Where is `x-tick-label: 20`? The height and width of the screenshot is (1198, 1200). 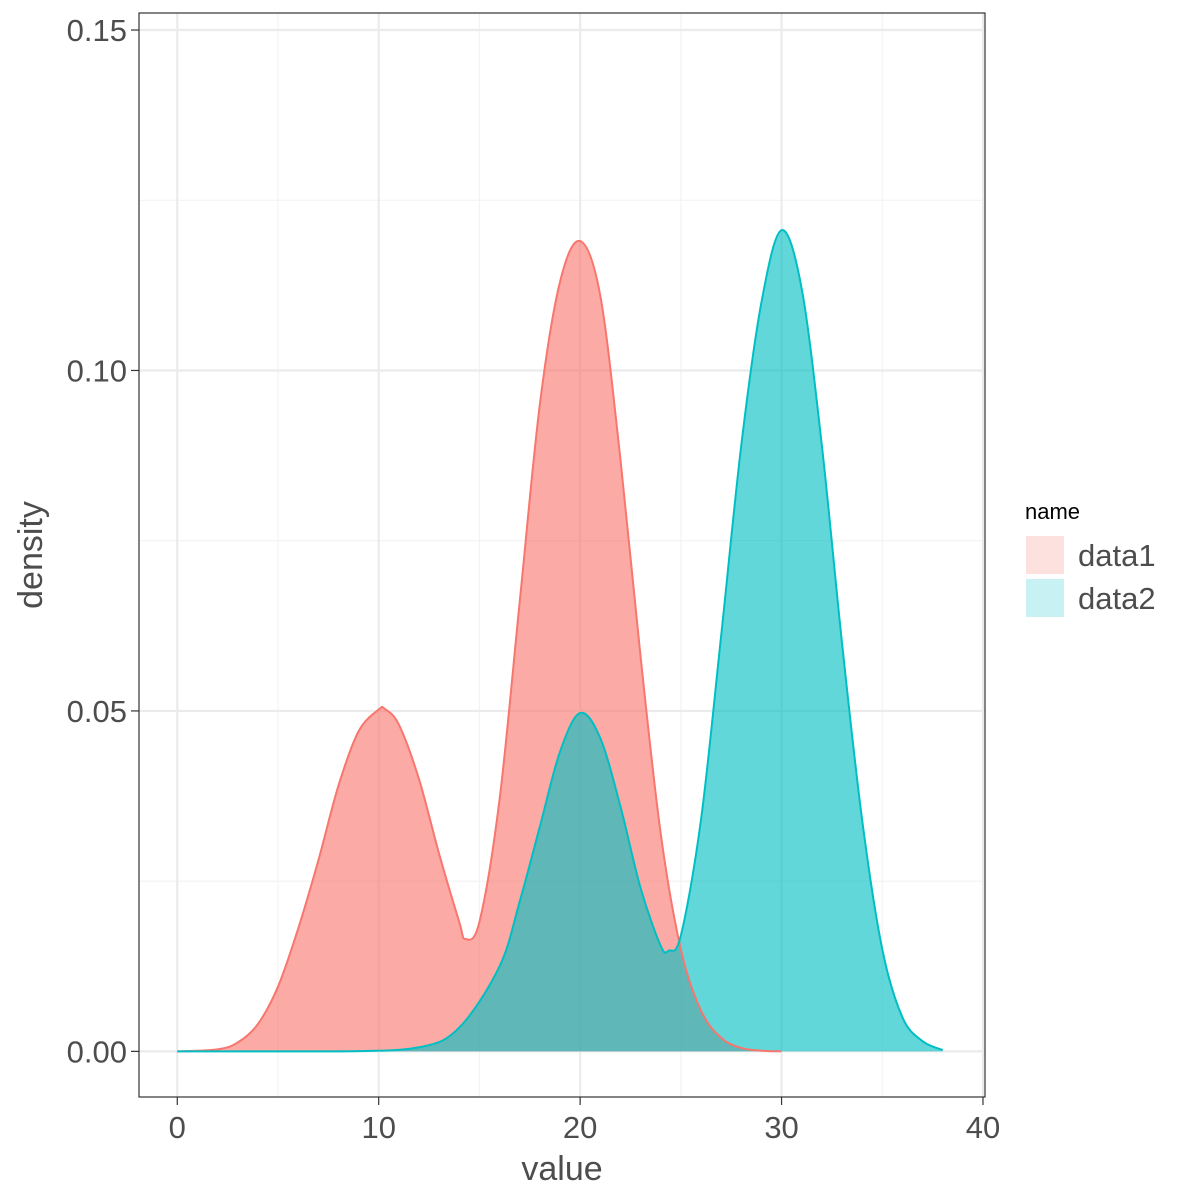 x-tick-label: 20 is located at coordinates (580, 1127).